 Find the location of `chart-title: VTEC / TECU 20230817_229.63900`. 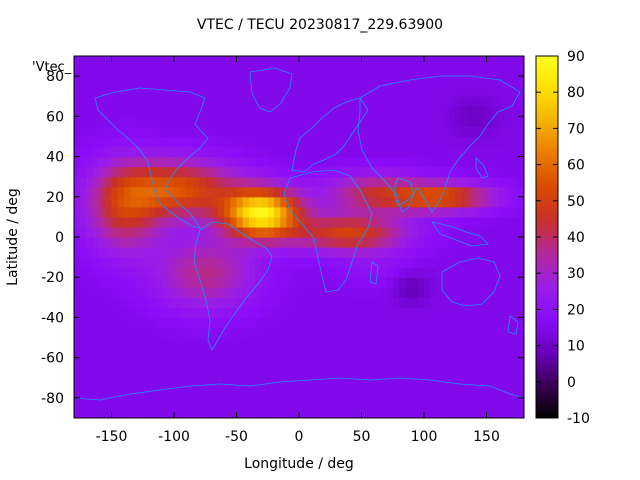

chart-title: VTEC / TECU 20230817_229.63900 is located at coordinates (320, 25).